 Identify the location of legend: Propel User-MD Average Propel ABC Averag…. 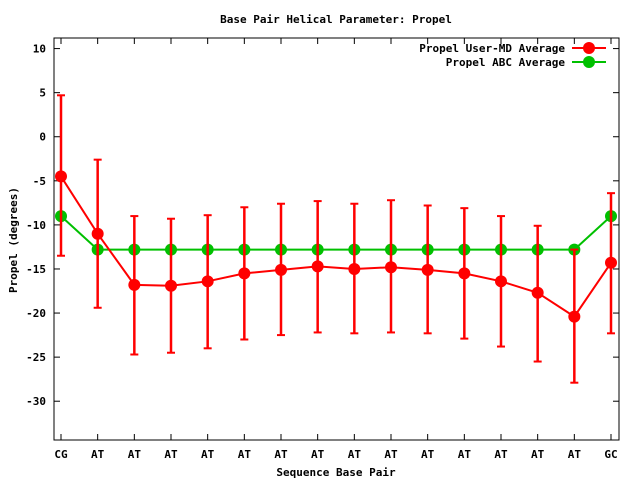
(512, 55).